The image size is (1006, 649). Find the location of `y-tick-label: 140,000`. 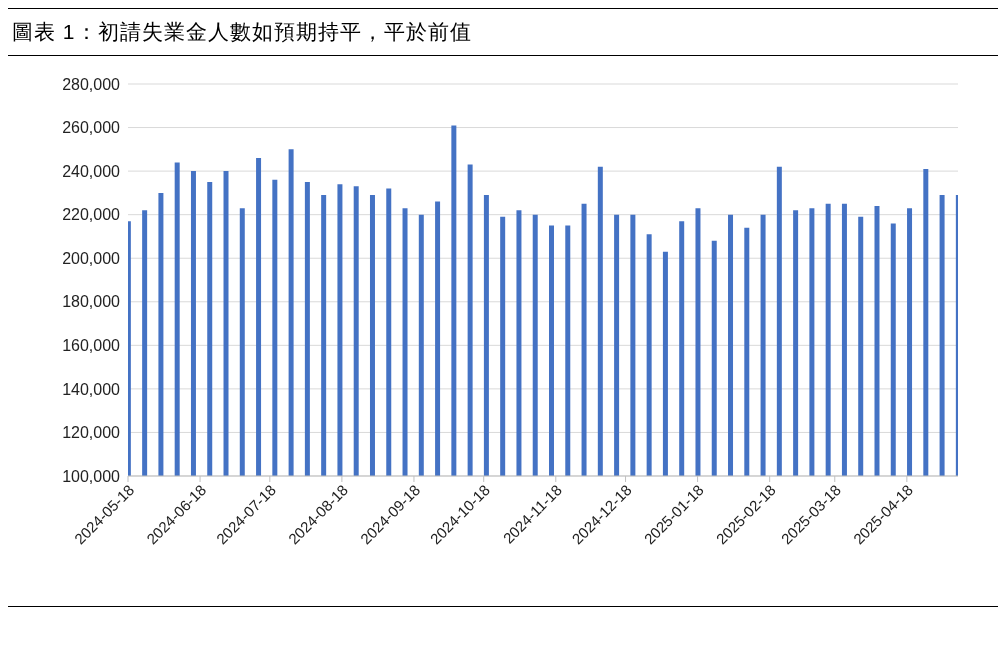

y-tick-label: 140,000 is located at coordinates (91, 389).